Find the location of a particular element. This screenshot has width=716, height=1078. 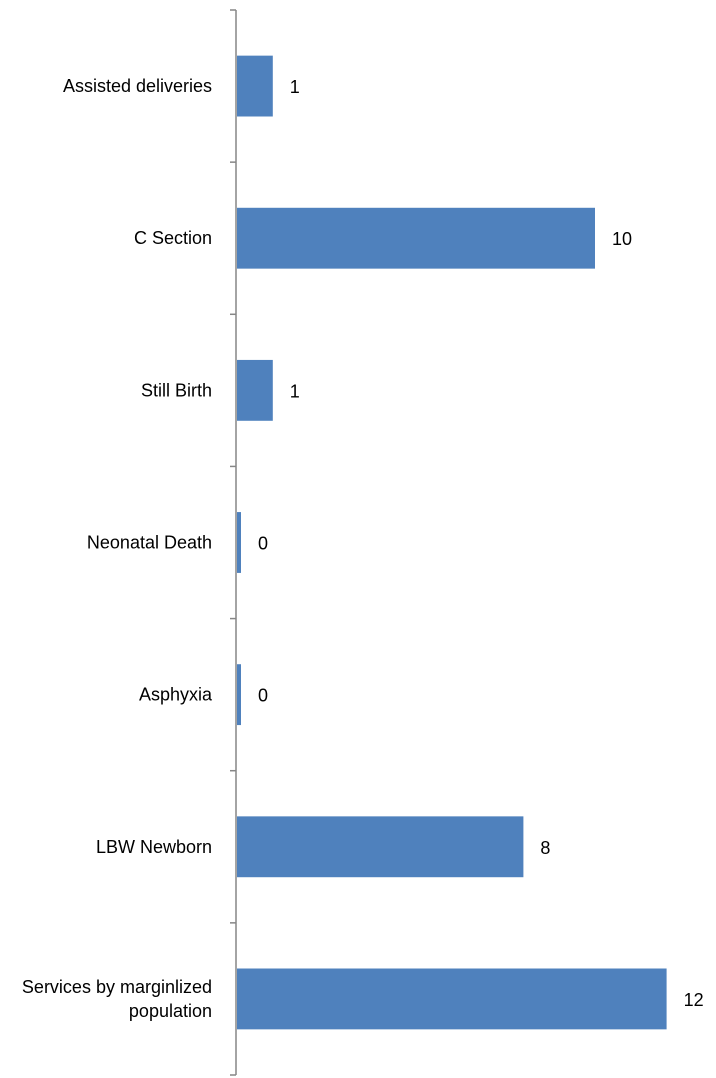

data-label: 8 is located at coordinates (545, 848).